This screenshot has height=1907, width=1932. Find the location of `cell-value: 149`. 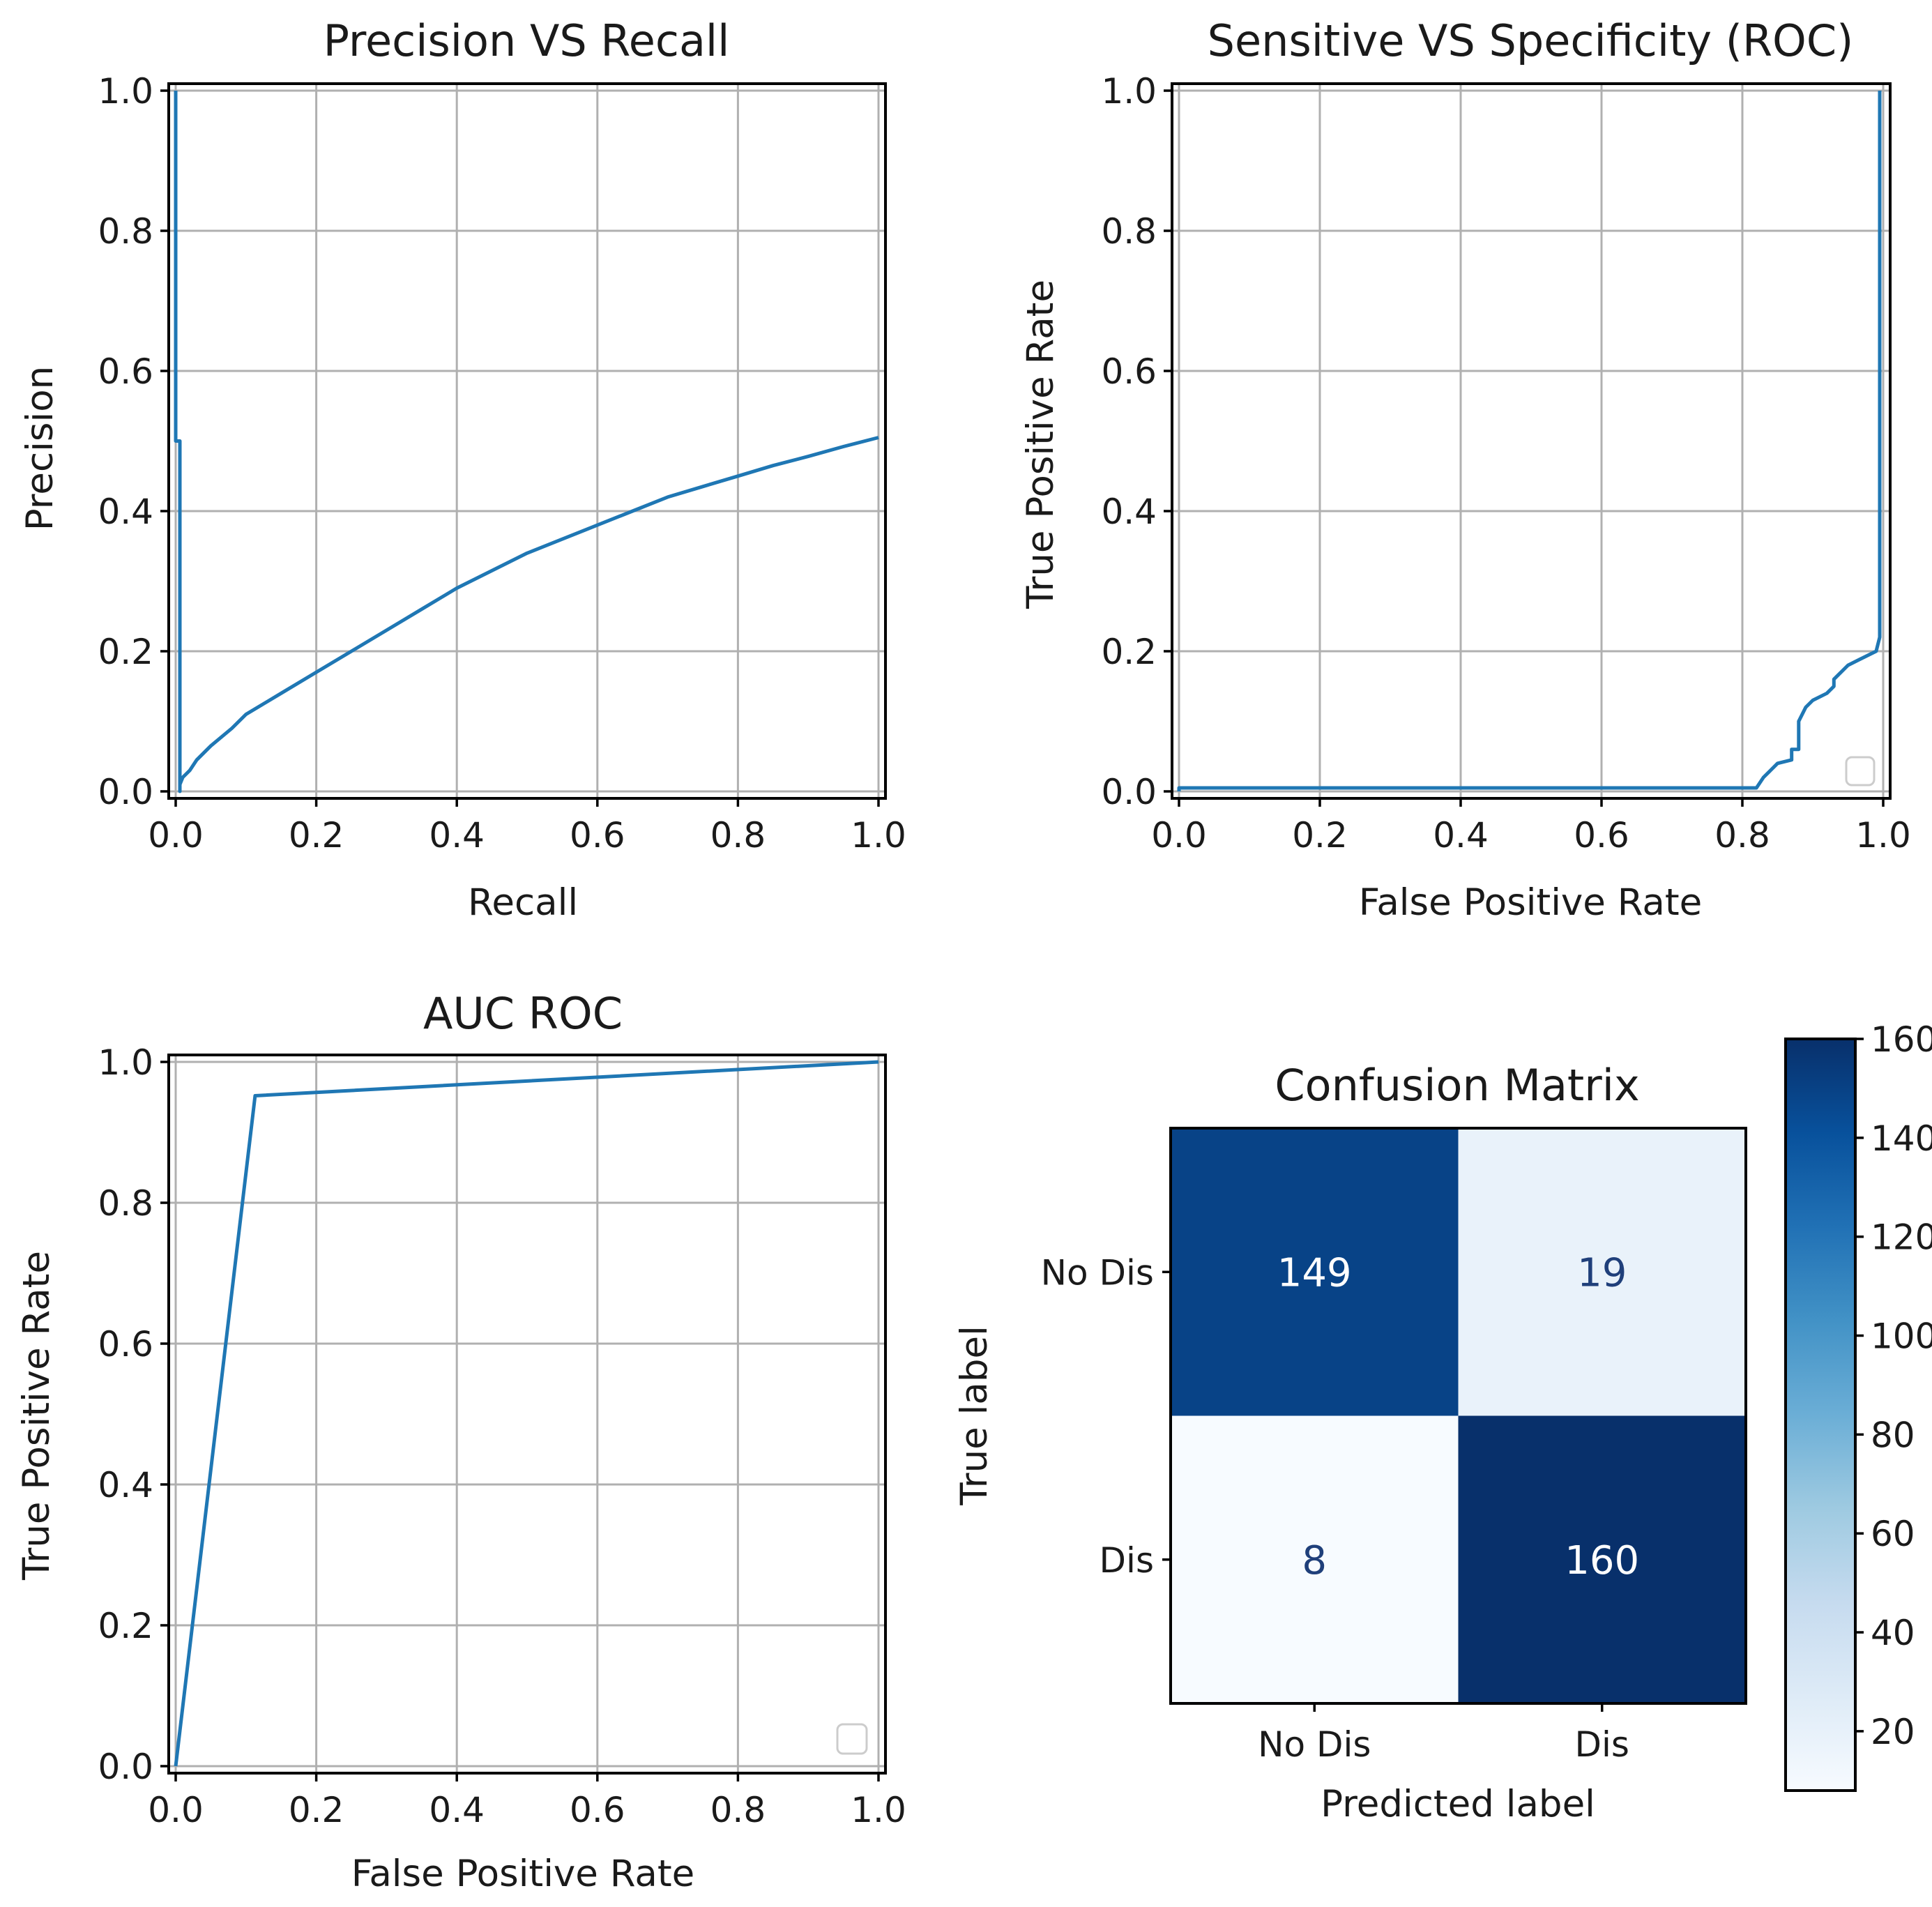

cell-value: 149 is located at coordinates (1315, 1273).